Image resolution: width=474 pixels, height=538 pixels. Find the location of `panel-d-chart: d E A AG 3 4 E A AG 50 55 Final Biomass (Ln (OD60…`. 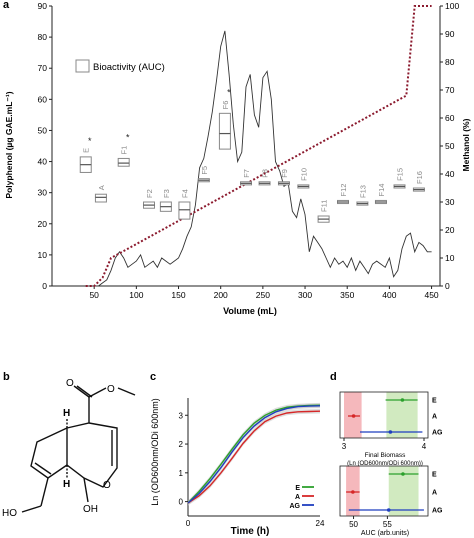

panel-d-chart: d E A AG 3 4 E A AG 50 55 Final Biomass (Ln (OD60… is located at coordinates (386, 454).